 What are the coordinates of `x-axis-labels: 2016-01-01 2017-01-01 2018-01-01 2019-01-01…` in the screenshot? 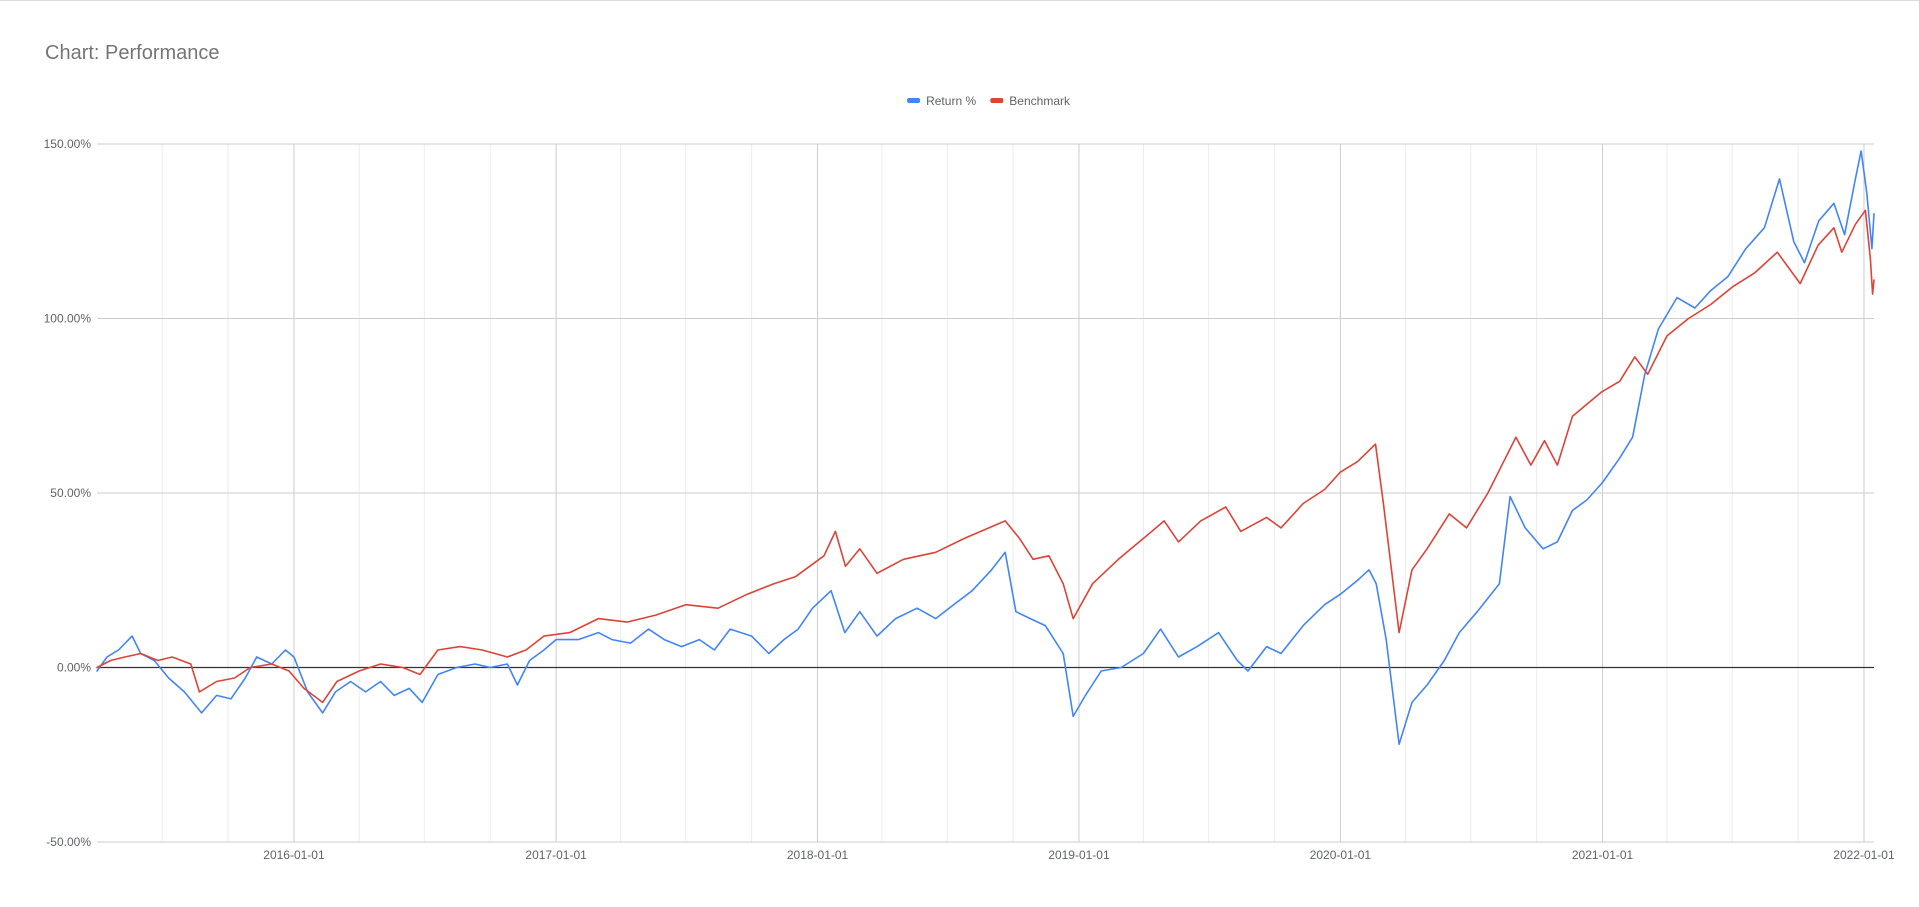 It's located at (1079, 855).